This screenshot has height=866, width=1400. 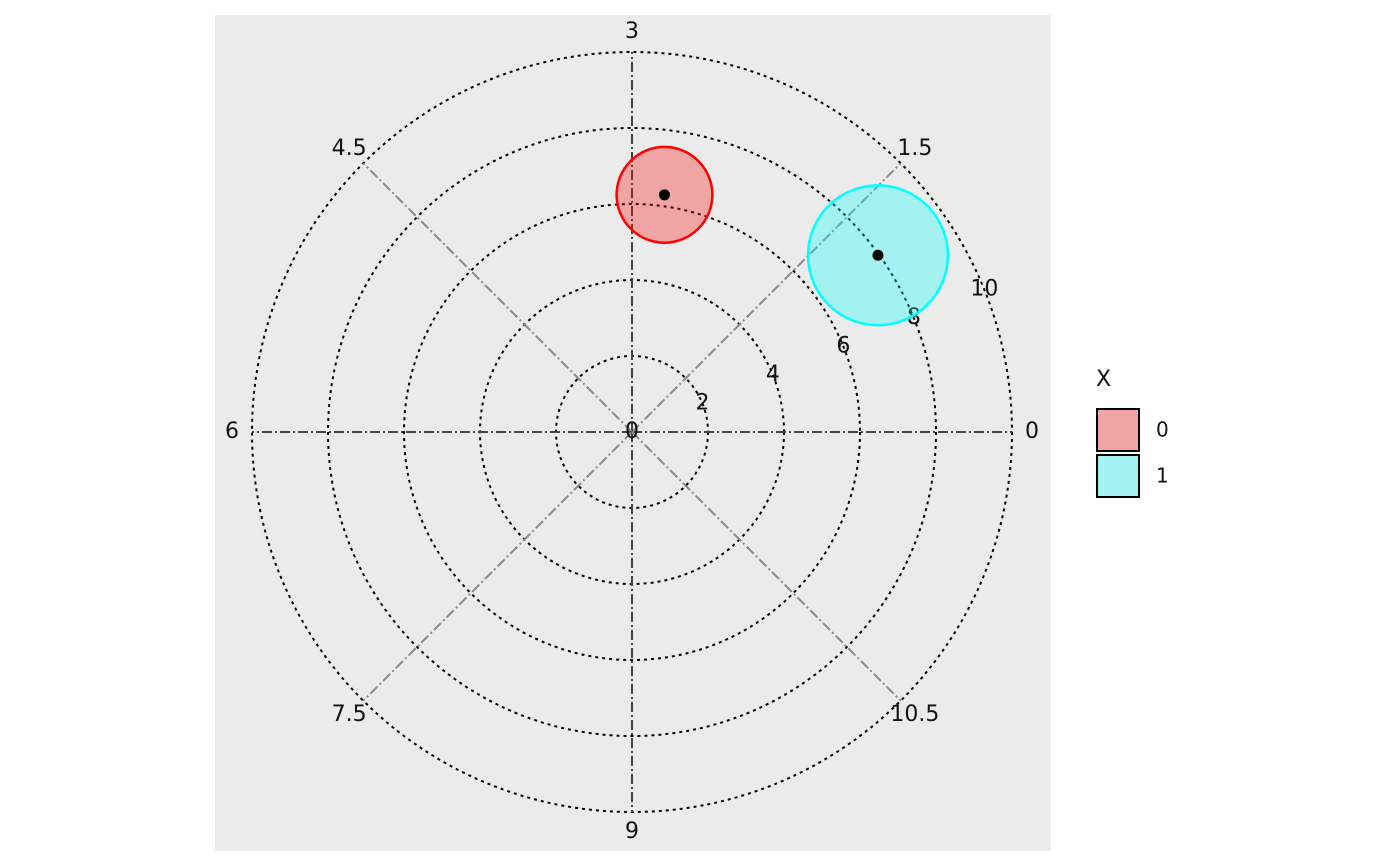 What do you see at coordinates (632, 831) in the screenshot?
I see `angle-tick-label: 9` at bounding box center [632, 831].